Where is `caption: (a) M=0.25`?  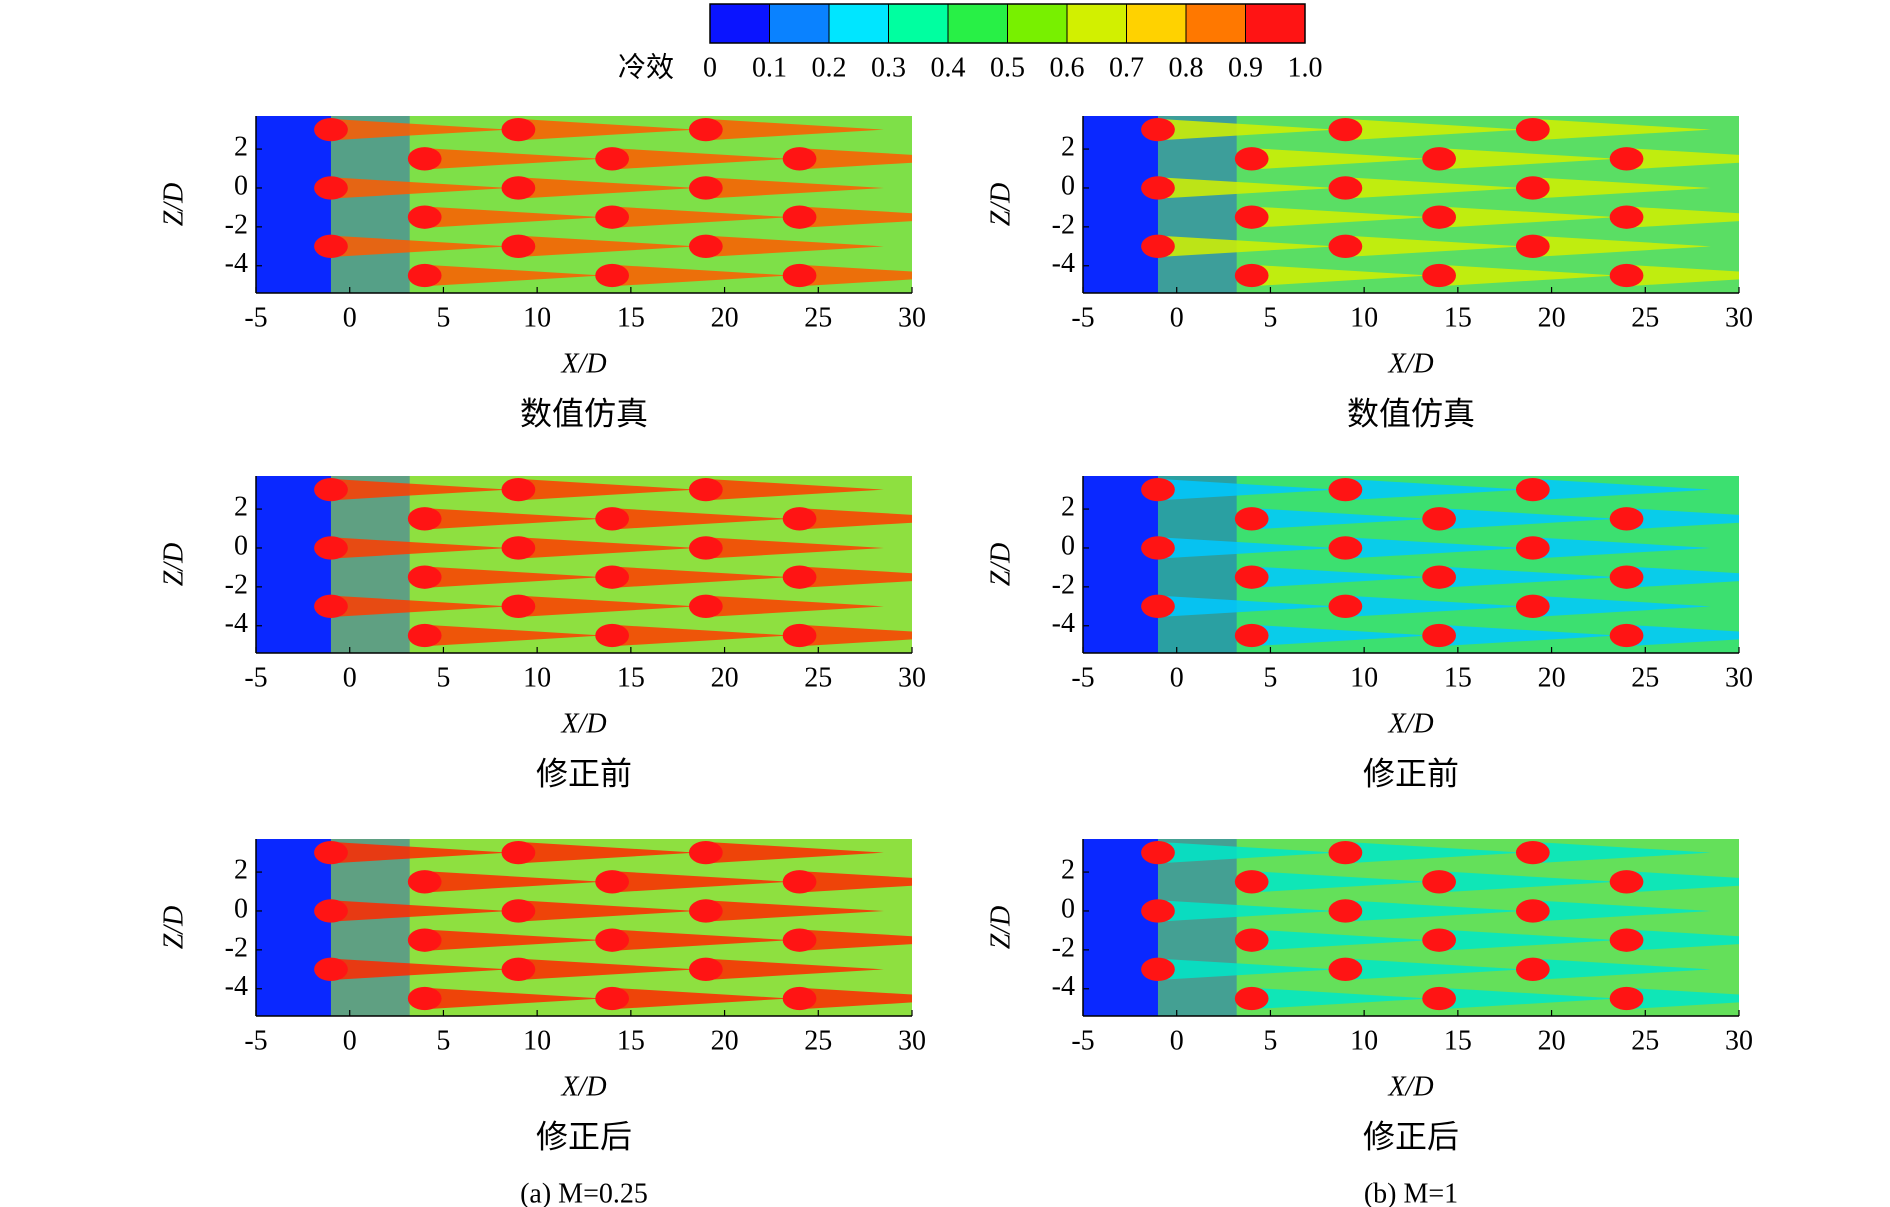 caption: (a) M=0.25 is located at coordinates (584, 1192).